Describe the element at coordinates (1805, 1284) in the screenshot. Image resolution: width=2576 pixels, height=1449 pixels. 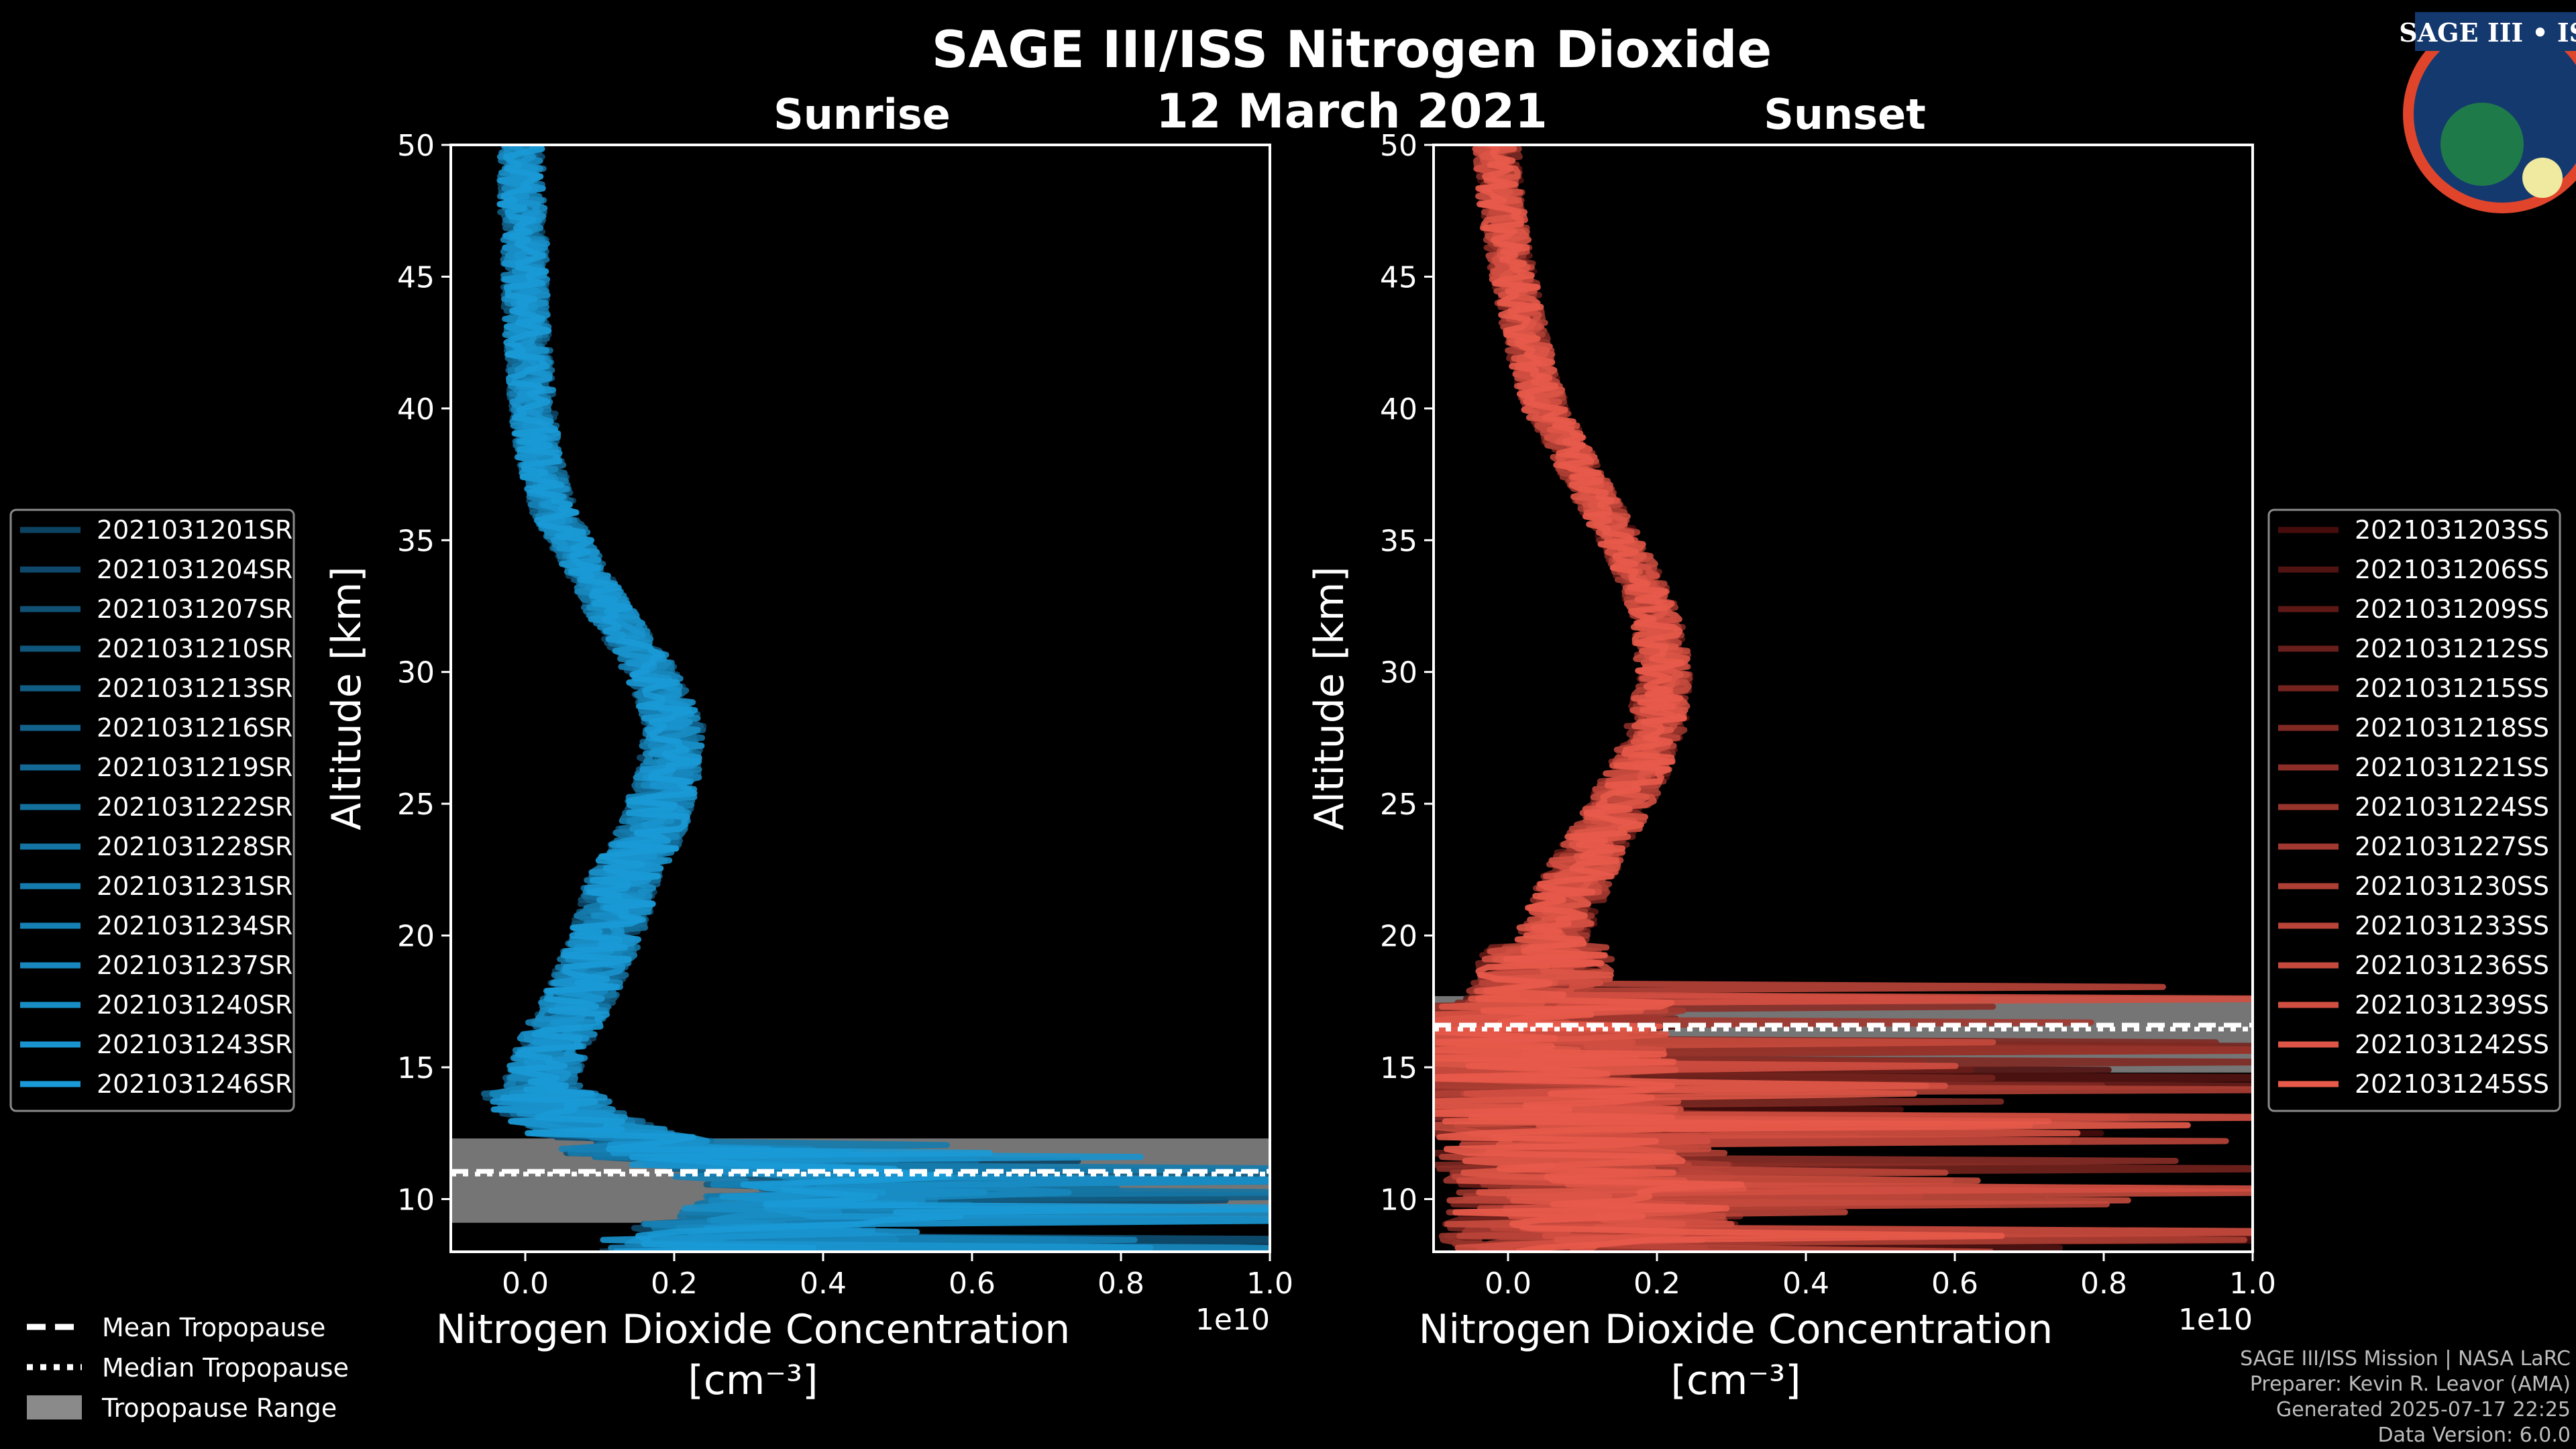
I see `sunset-xtick-label-2: 0.4` at that location.